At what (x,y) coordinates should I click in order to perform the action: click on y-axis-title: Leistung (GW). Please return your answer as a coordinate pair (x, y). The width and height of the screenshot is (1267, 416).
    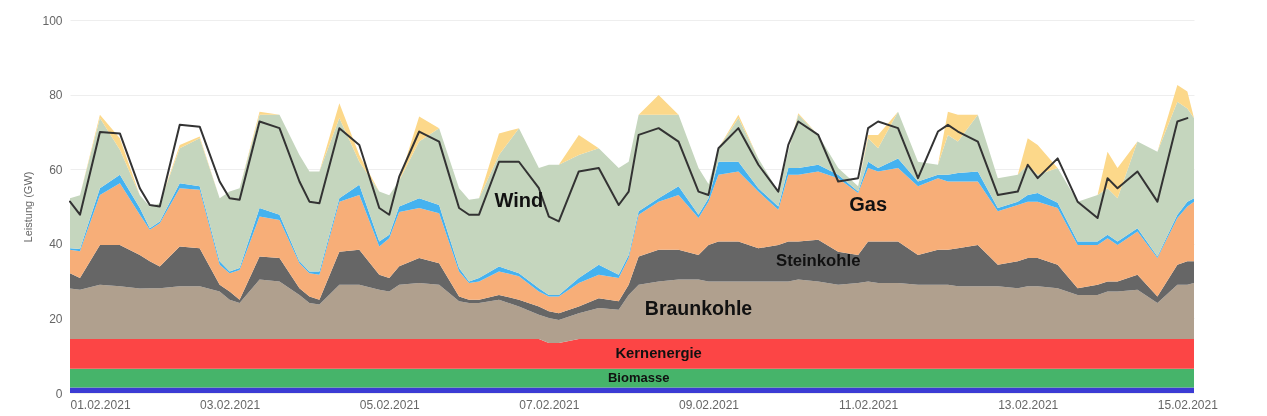
    Looking at the image, I should click on (28, 207).